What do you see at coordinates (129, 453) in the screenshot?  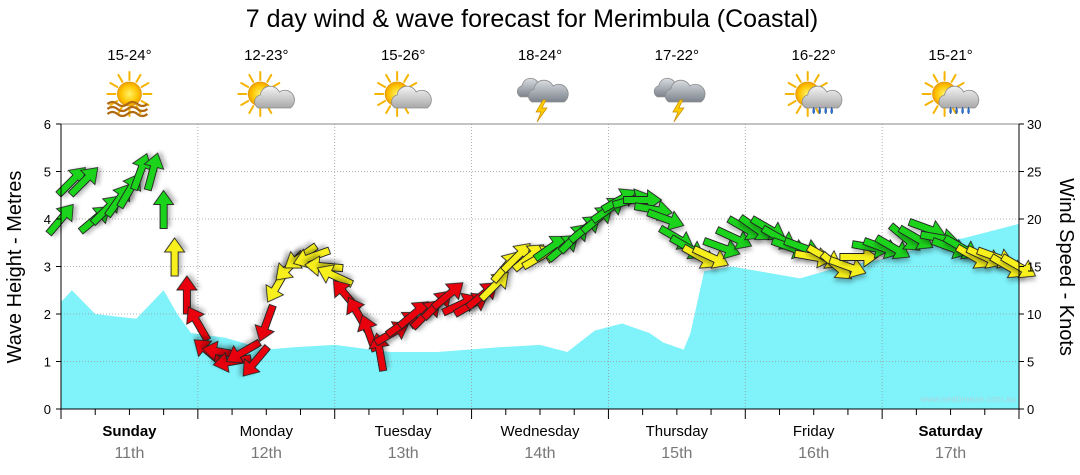 I see `date-label: 11th` at bounding box center [129, 453].